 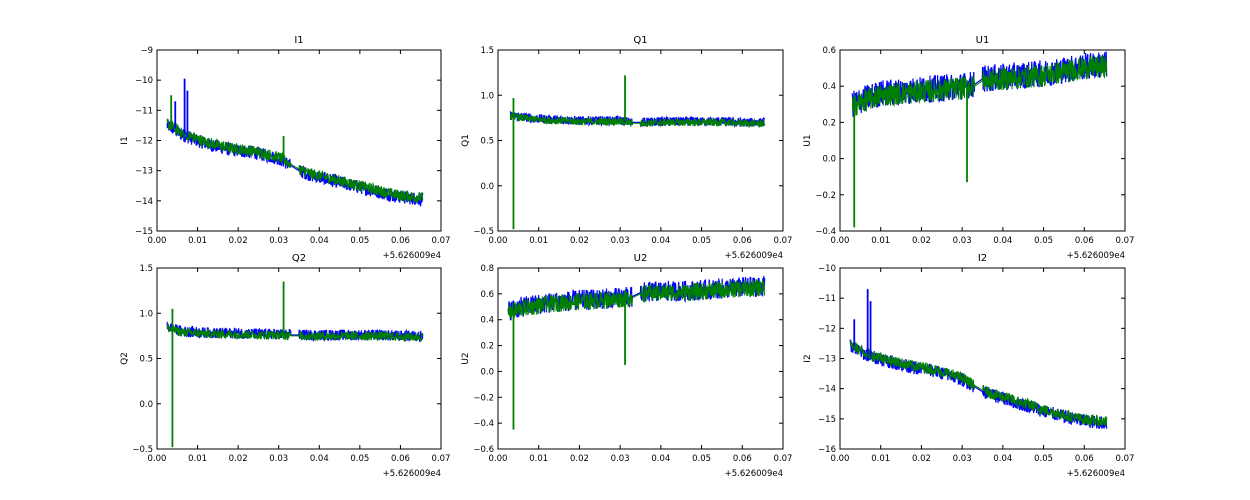 I want to click on subplot-title: I2, so click(x=982, y=258).